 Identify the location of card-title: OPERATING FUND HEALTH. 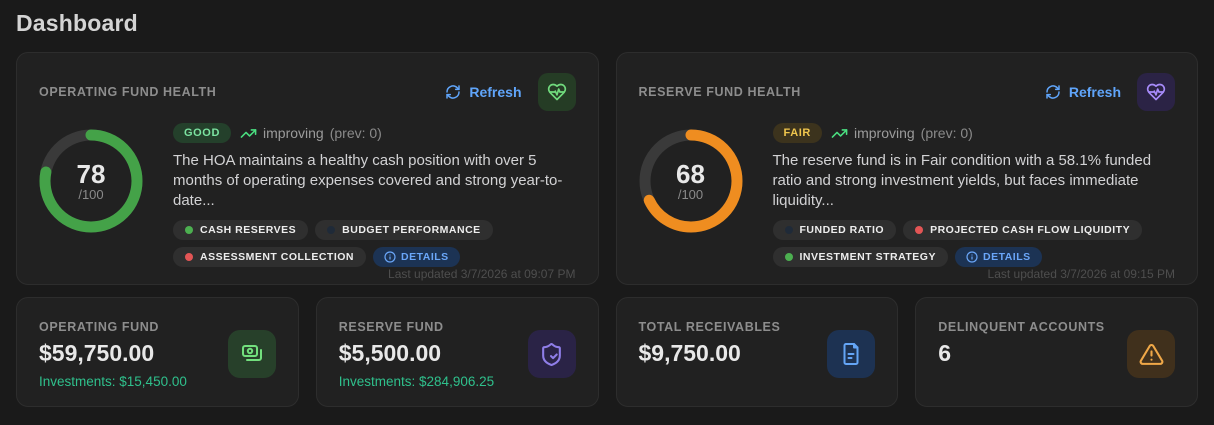
(128, 92).